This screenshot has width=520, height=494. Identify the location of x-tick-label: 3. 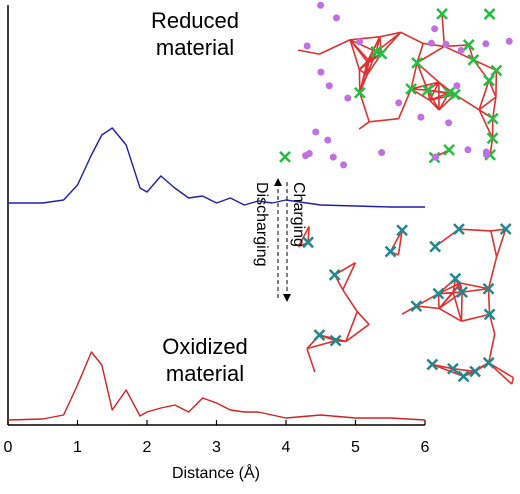
(216, 447).